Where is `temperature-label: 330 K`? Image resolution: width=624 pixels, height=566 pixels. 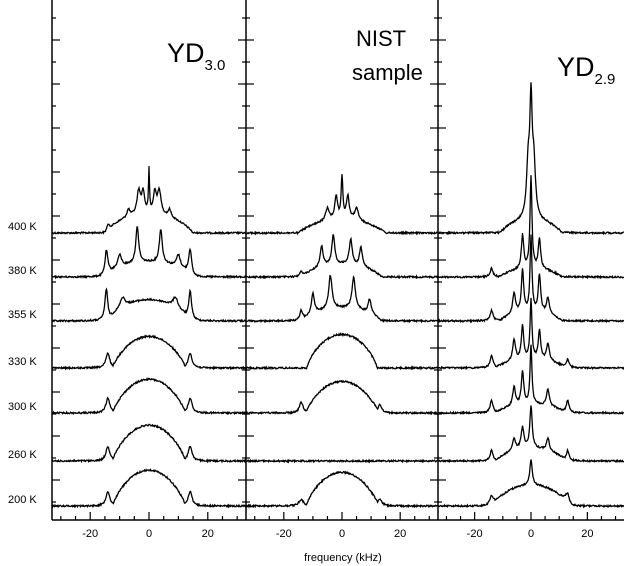 temperature-label: 330 K is located at coordinates (22, 362).